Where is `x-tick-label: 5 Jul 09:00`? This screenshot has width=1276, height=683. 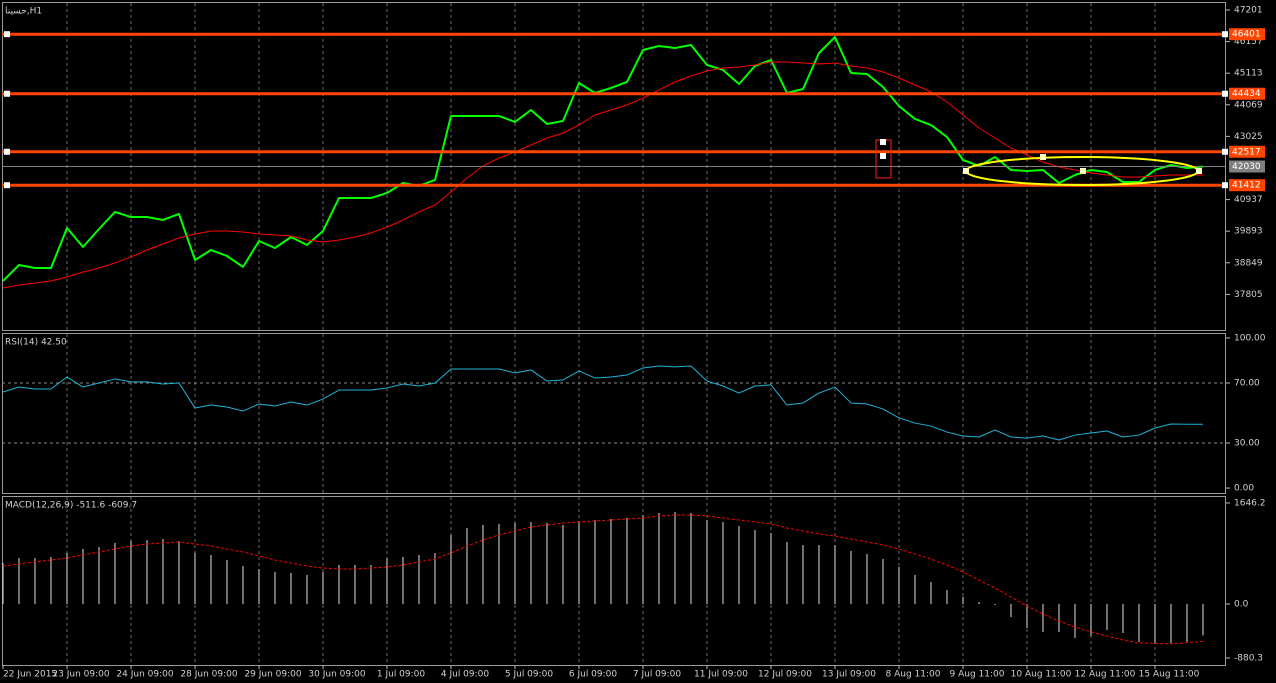
x-tick-label: 5 Jul 09:00 is located at coordinates (529, 675).